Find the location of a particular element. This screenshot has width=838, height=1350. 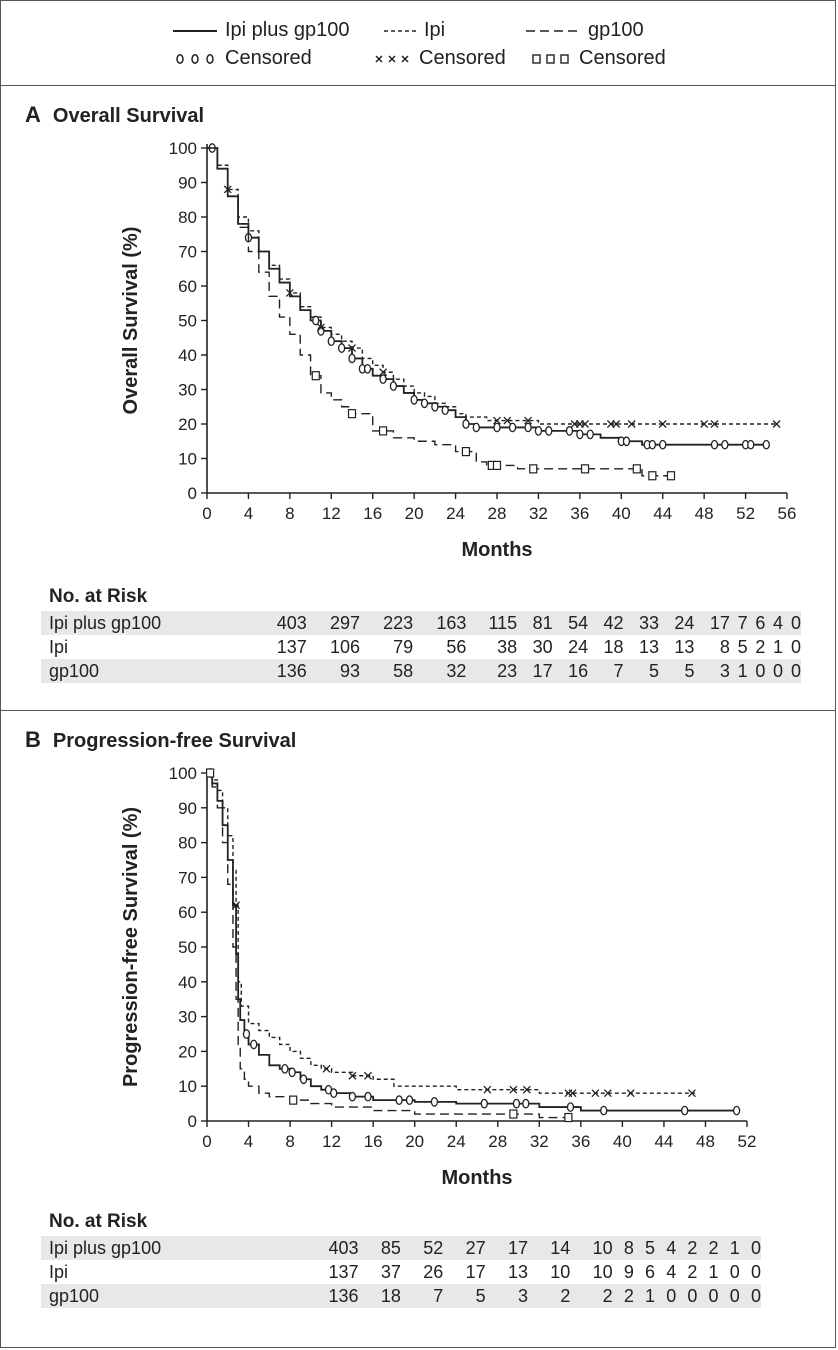

risk-cell: 30 is located at coordinates (542, 646).